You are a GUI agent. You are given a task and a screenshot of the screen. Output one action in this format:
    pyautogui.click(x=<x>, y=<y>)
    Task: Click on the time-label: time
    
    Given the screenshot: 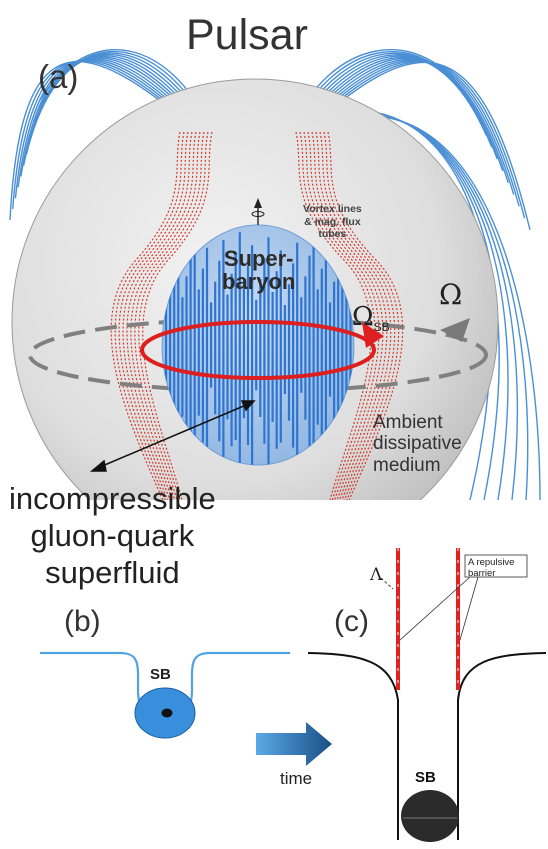 What is the action you would take?
    pyautogui.click(x=296, y=778)
    